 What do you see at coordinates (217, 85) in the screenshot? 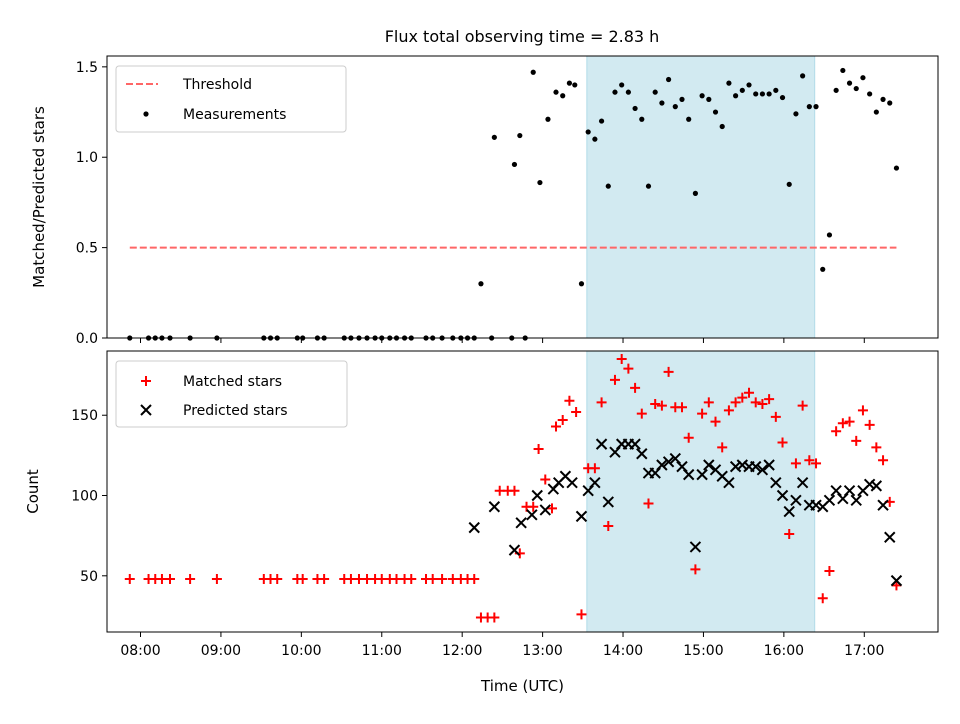
I see `legend-threshold-label: Threshold` at bounding box center [217, 85].